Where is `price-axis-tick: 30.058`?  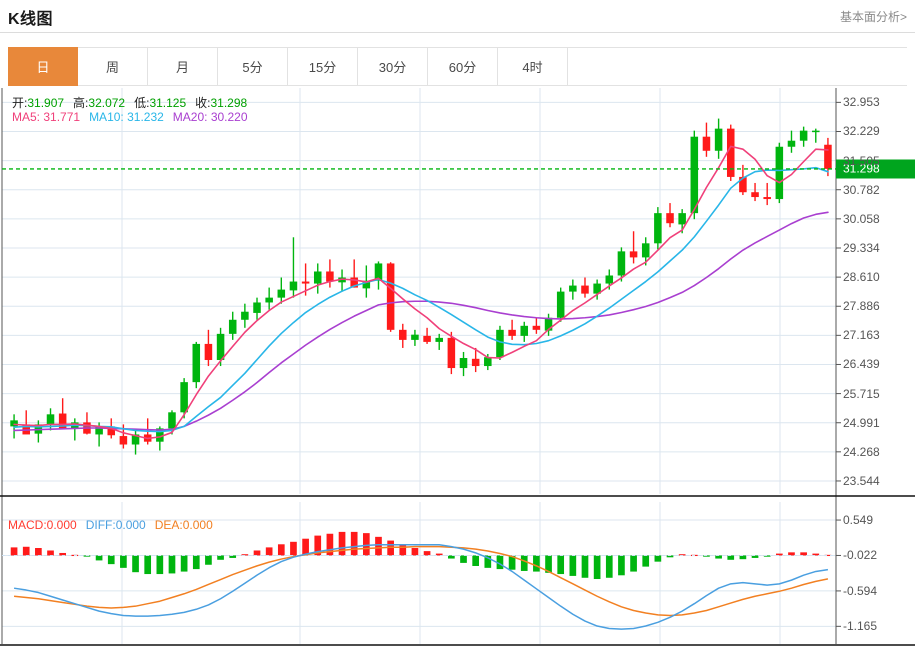 price-axis-tick: 30.058 is located at coordinates (861, 218).